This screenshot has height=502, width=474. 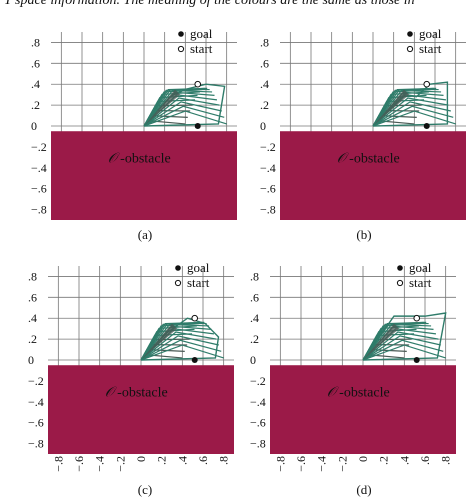 I want to click on arm-hull, so click(x=404, y=336).